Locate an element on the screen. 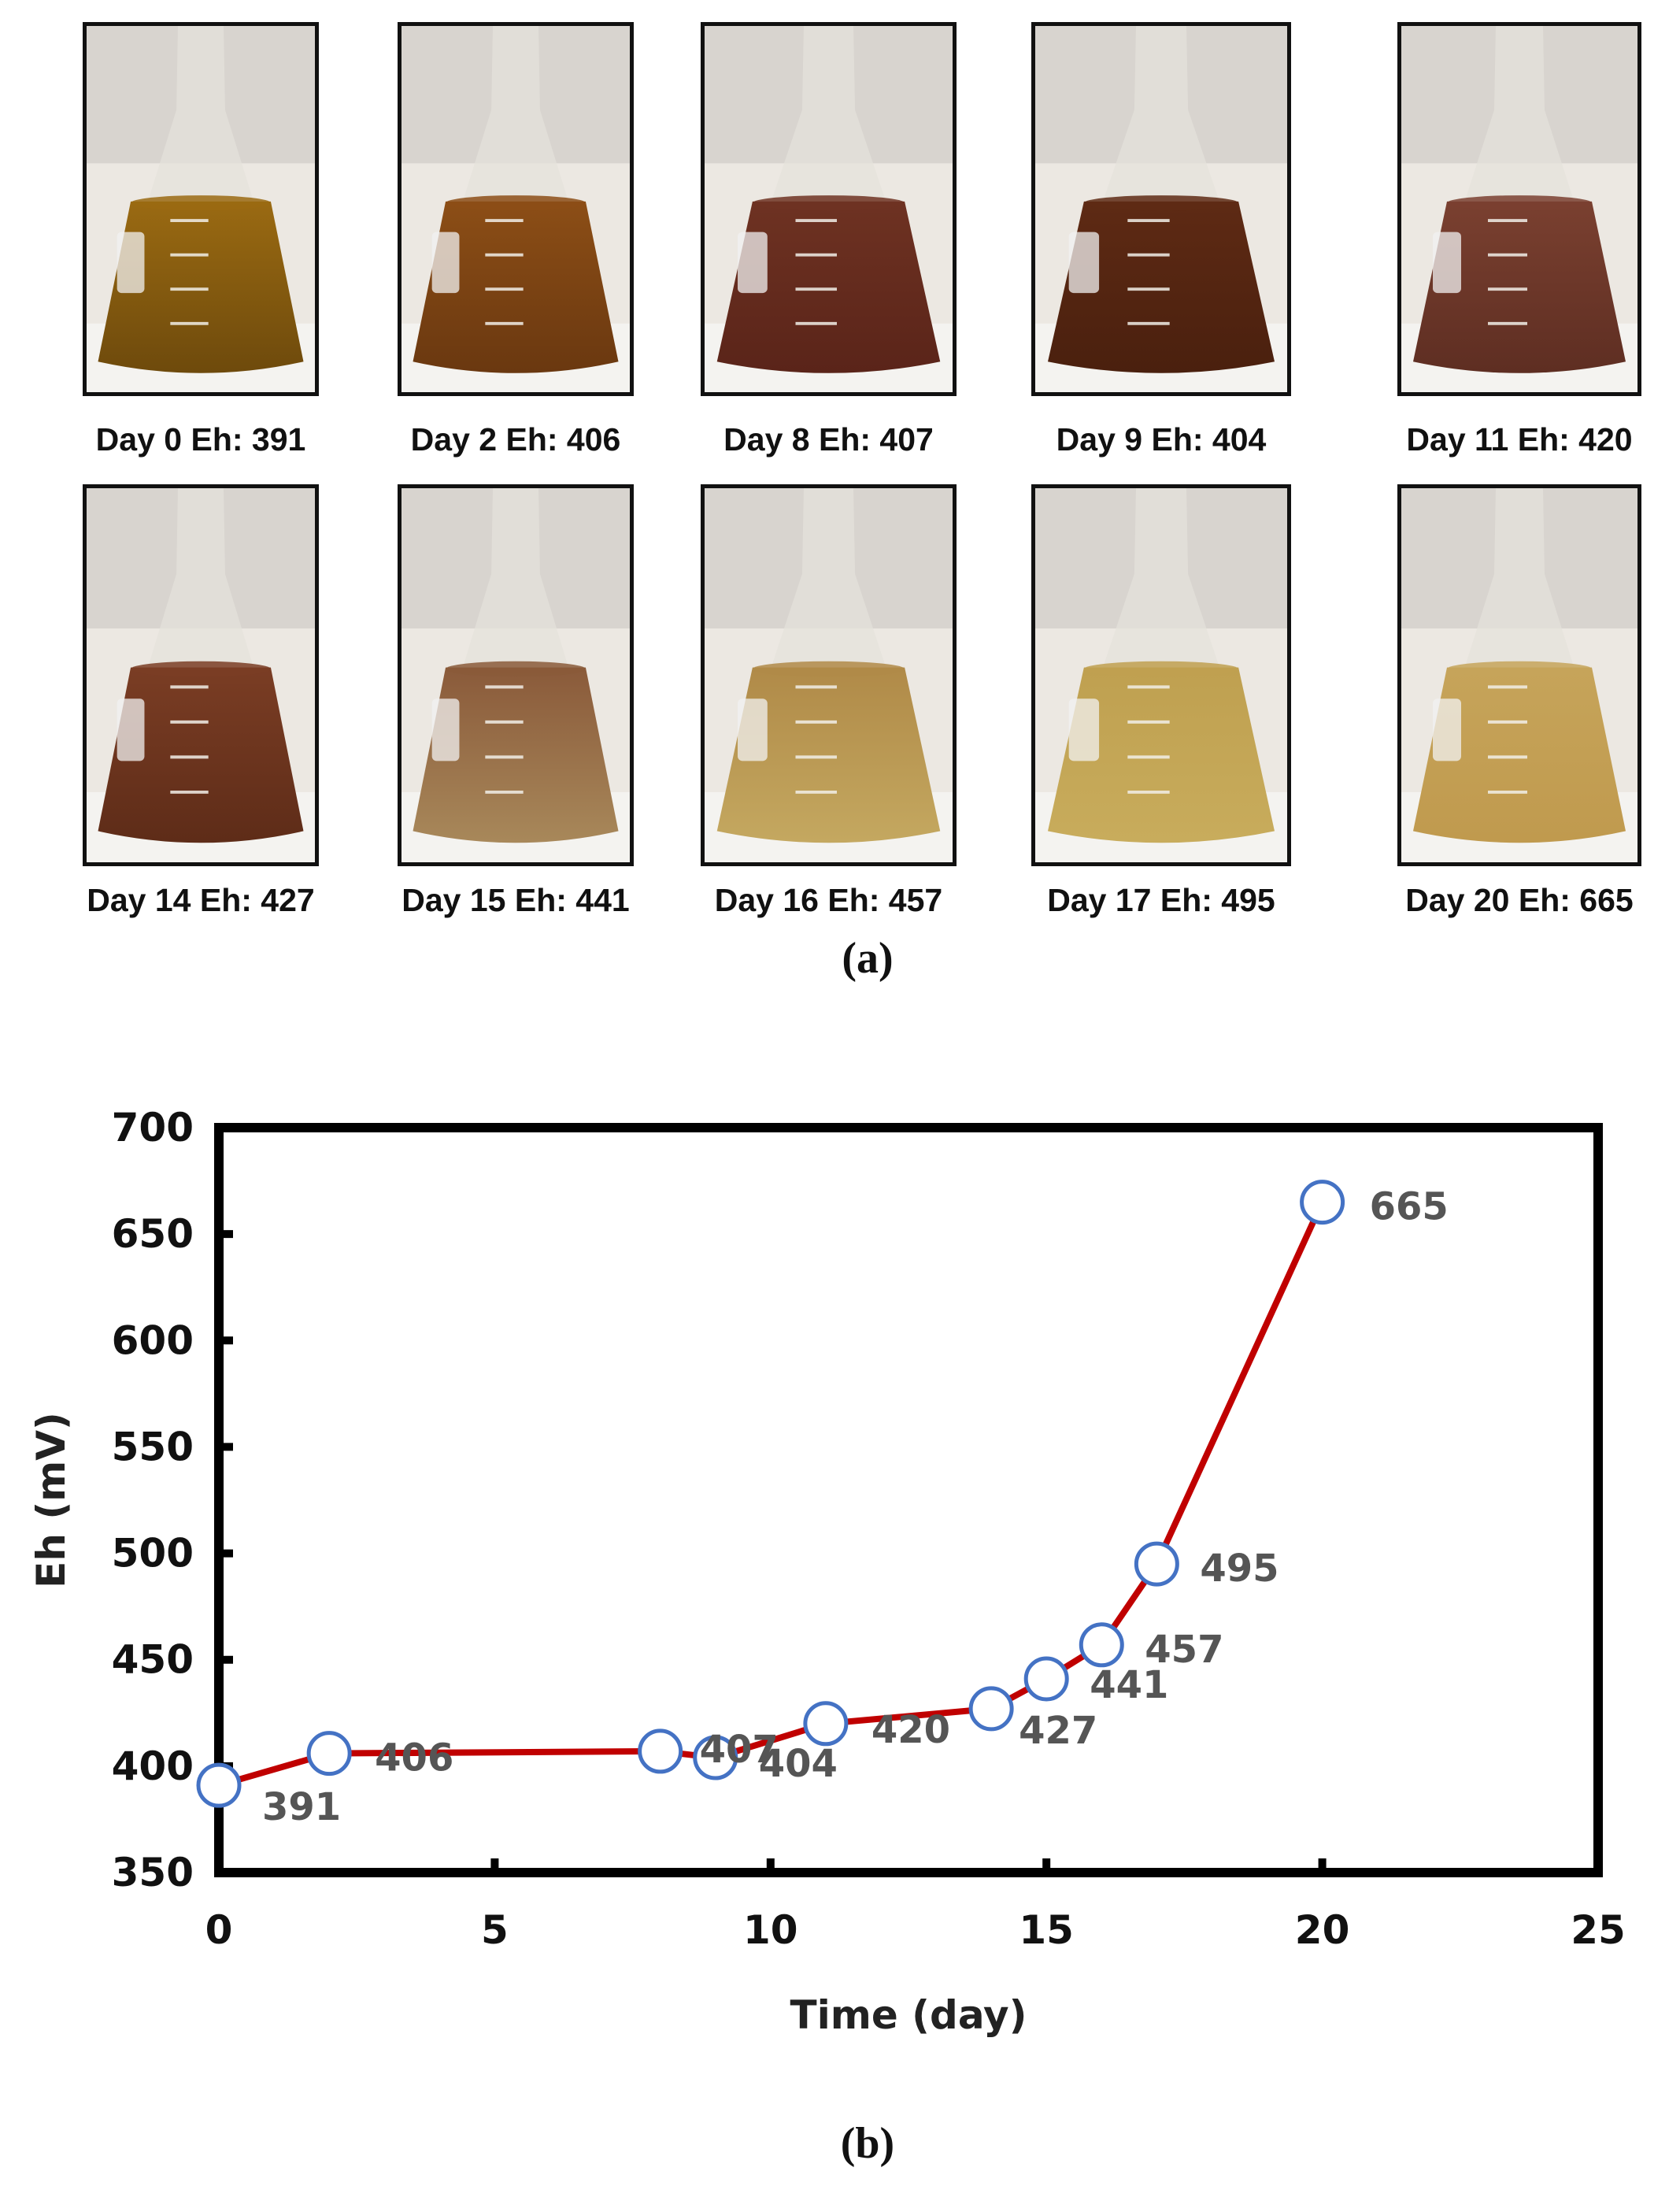 The width and height of the screenshot is (1680, 2186). data-label: 427 is located at coordinates (1058, 1731).